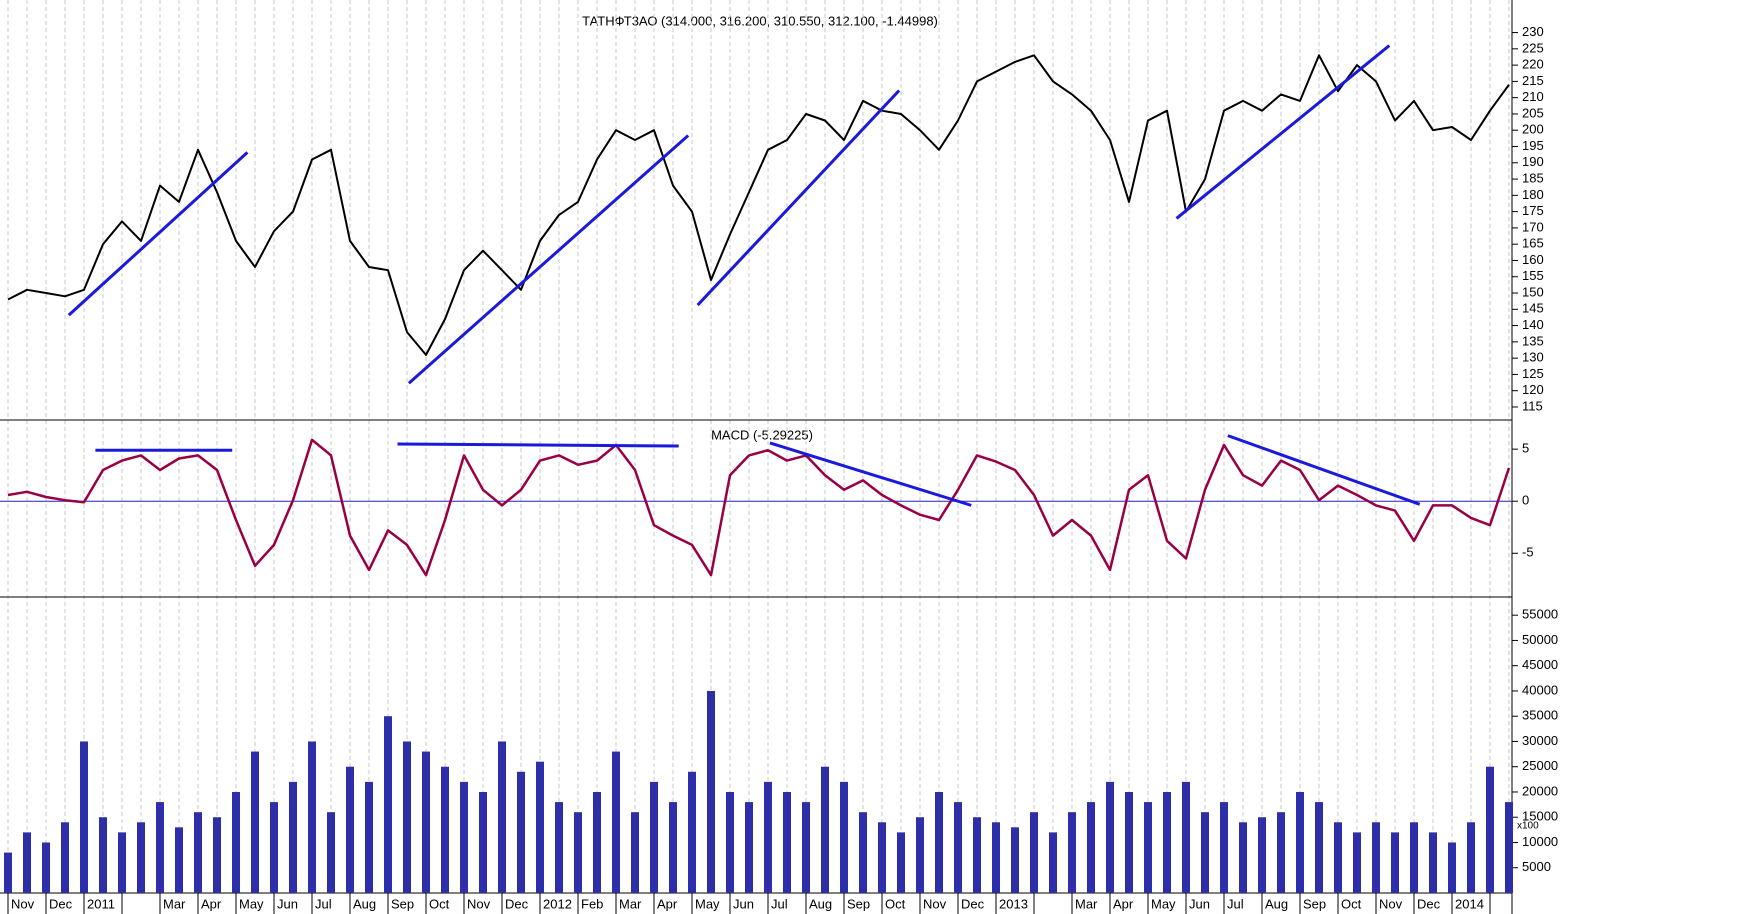 The width and height of the screenshot is (1737, 914). Describe the element at coordinates (1528, 552) in the screenshot. I see `y-tick-label: -5` at that location.